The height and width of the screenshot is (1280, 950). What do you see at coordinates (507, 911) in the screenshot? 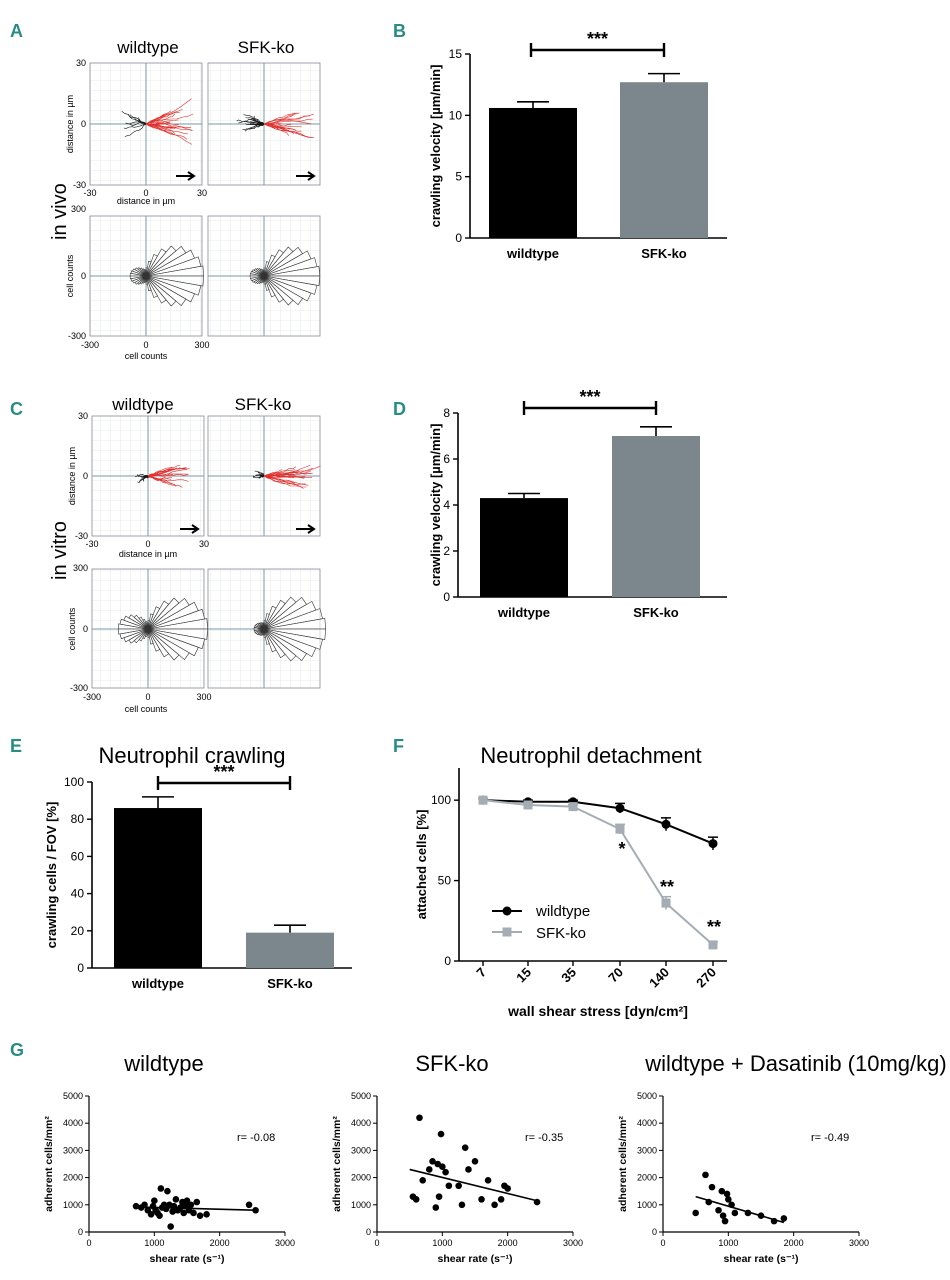
I see `legend-marker-wildtype` at bounding box center [507, 911].